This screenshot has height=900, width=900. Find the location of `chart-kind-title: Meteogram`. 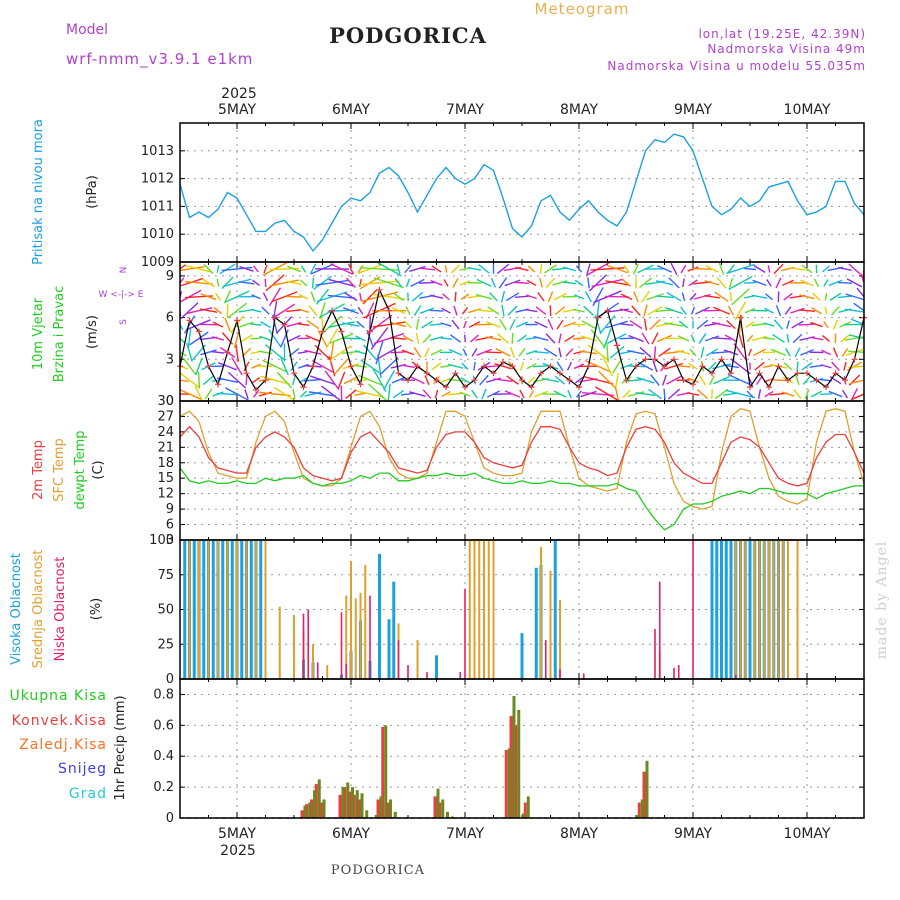

chart-kind-title: Meteogram is located at coordinates (582, 9).